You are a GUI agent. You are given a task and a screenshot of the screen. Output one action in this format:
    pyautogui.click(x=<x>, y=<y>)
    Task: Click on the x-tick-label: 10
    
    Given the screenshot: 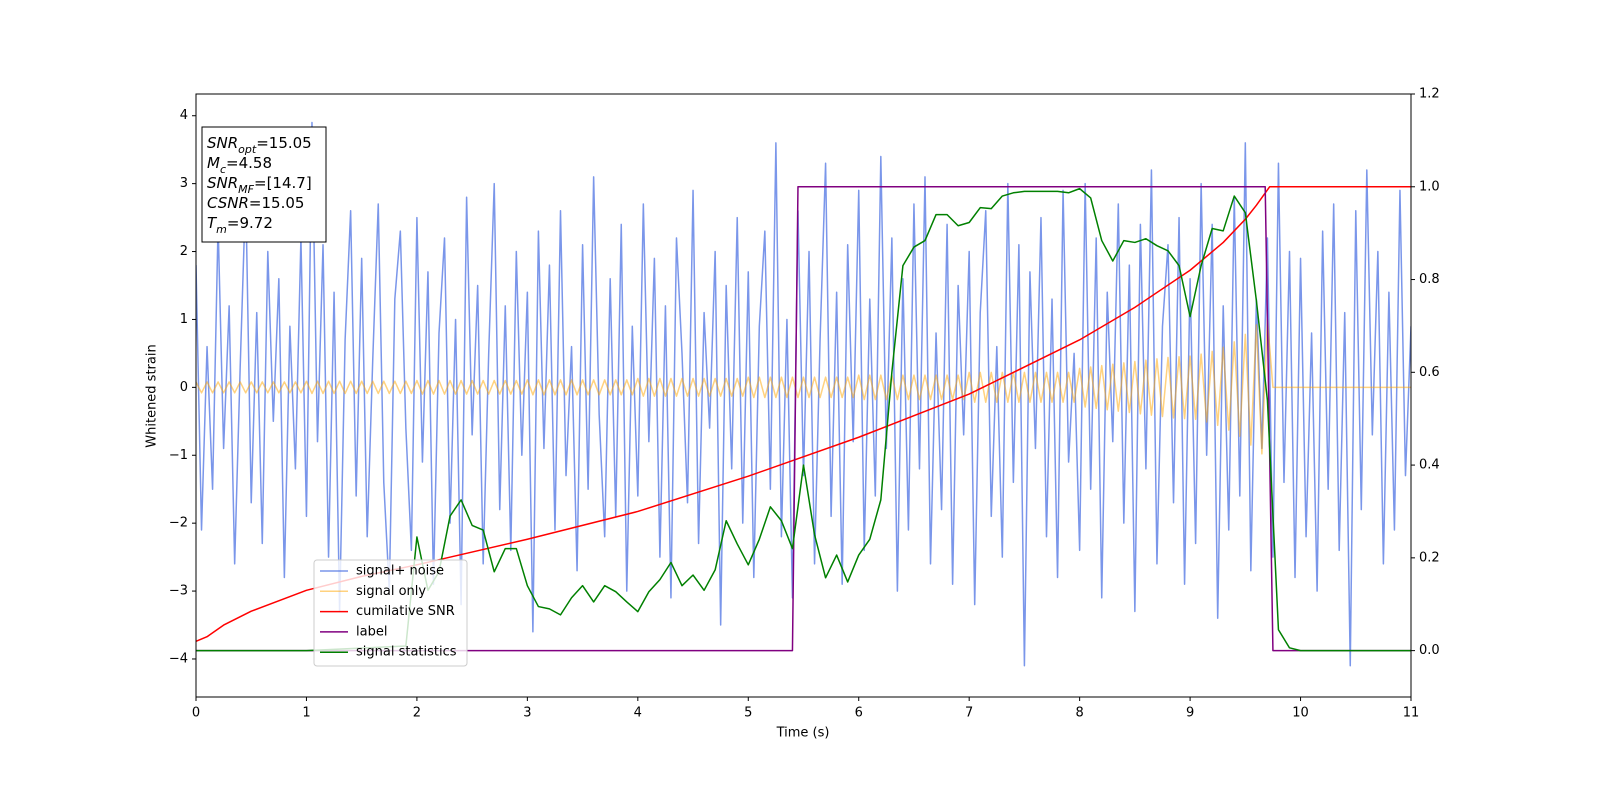 What is the action you would take?
    pyautogui.click(x=1300, y=713)
    